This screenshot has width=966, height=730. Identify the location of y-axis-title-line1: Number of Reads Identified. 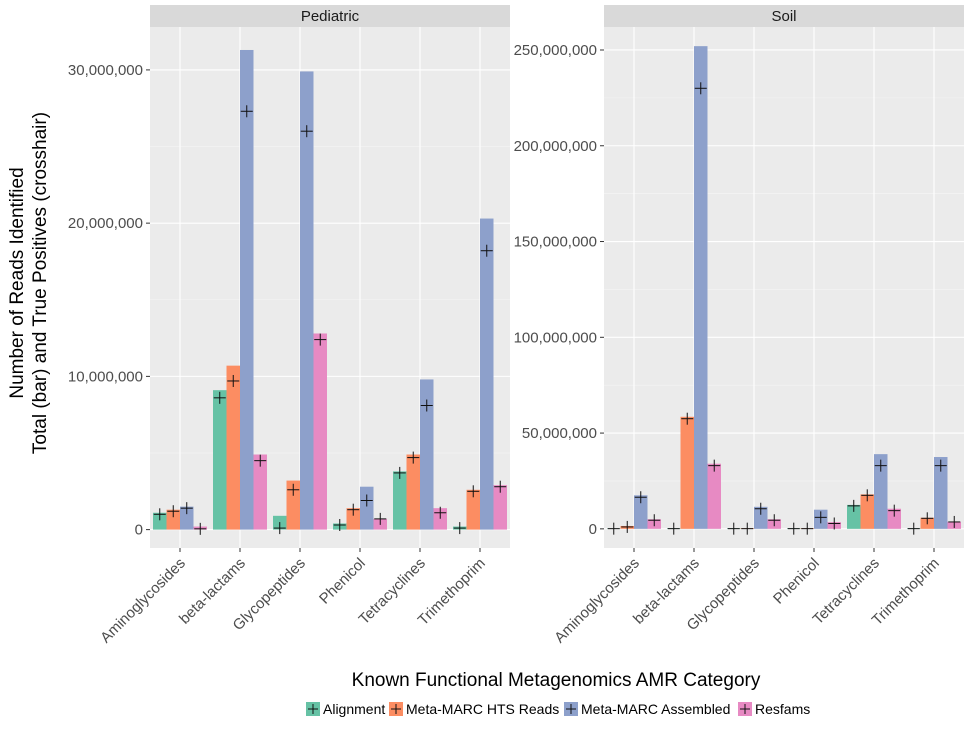
(17, 282).